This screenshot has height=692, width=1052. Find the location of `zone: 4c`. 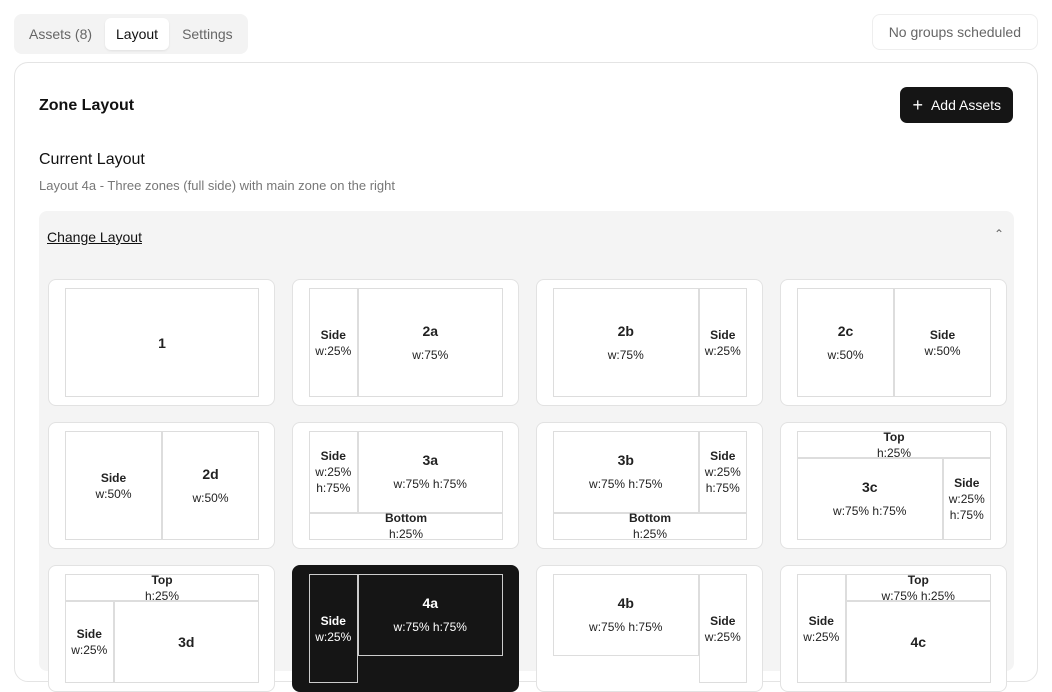

zone: 4c is located at coordinates (918, 642).